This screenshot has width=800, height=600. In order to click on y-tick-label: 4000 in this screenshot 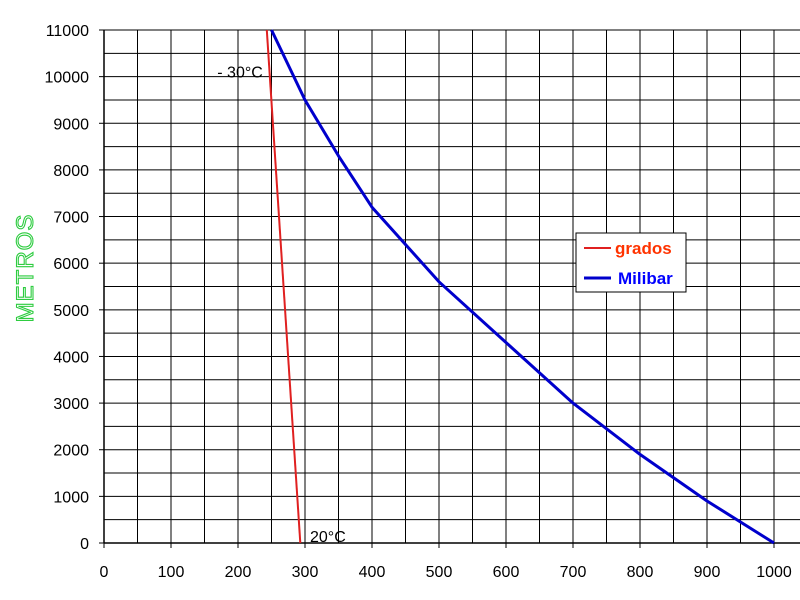, I will do `click(71, 357)`.